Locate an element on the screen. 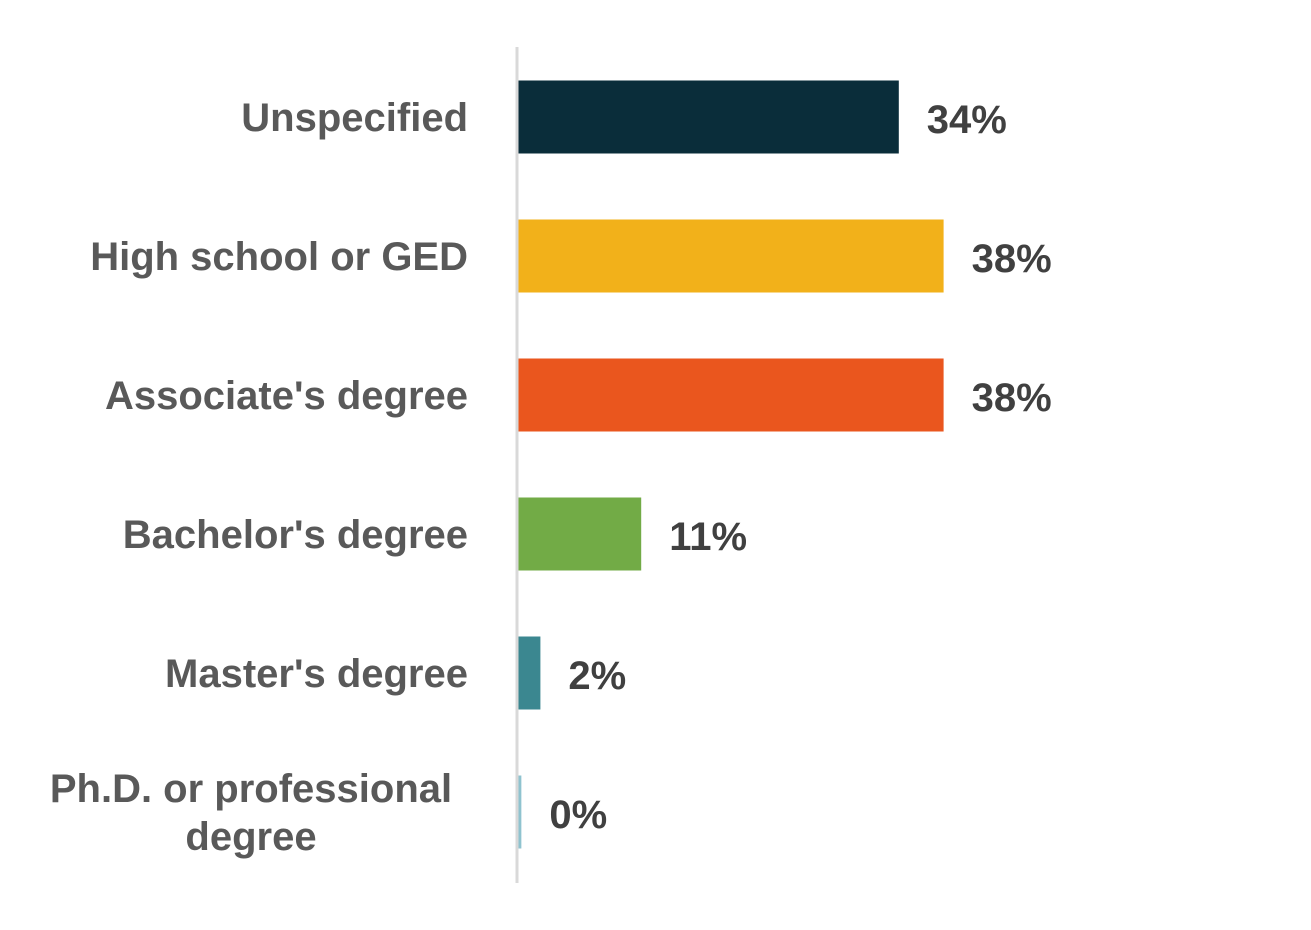 The height and width of the screenshot is (930, 1311). category-label-unspecified: Unspecified is located at coordinates (354, 118).